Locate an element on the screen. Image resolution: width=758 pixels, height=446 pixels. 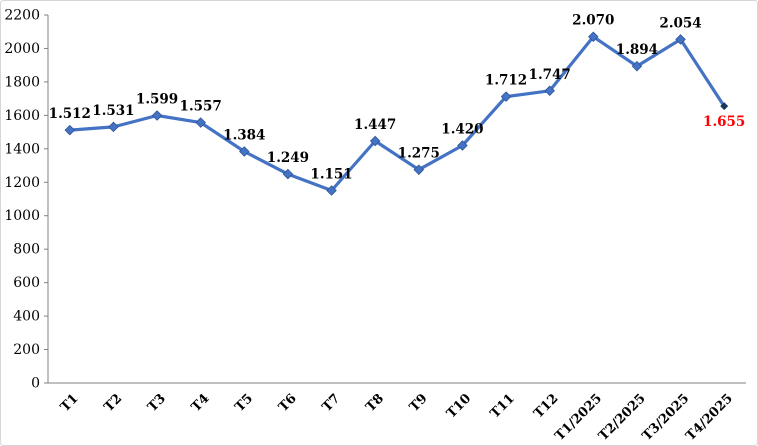
y-axis-tick-label: 1800 is located at coordinates (22, 82).